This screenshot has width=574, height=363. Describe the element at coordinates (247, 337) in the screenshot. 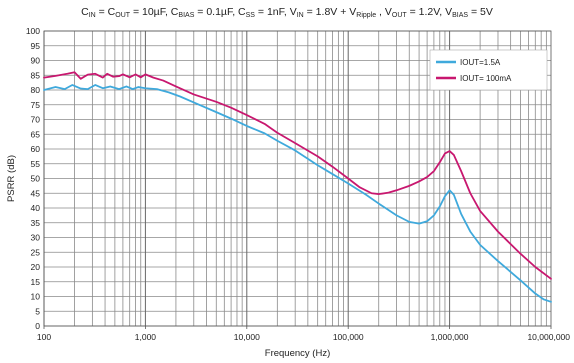

I see `x-tick-label: 10,000` at that location.